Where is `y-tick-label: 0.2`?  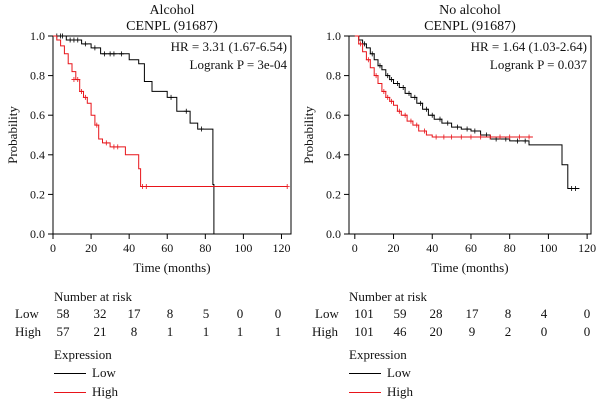 y-tick-label: 0.2 is located at coordinates (333, 194).